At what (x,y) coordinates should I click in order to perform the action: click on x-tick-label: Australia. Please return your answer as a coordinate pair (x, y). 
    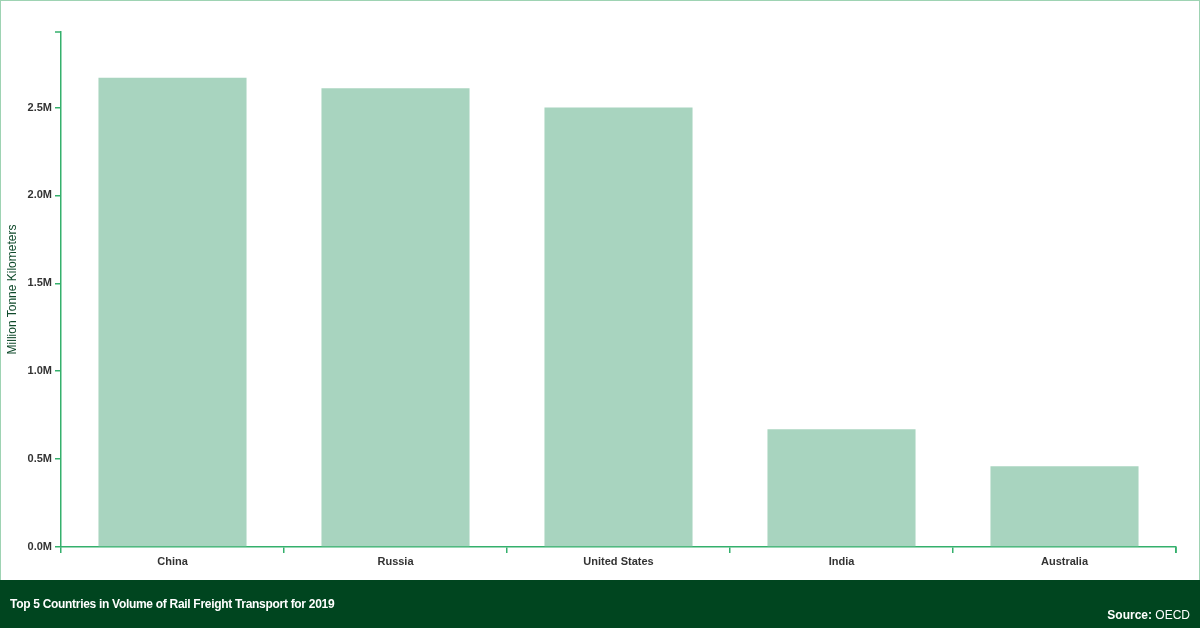
    Looking at the image, I should click on (1064, 560).